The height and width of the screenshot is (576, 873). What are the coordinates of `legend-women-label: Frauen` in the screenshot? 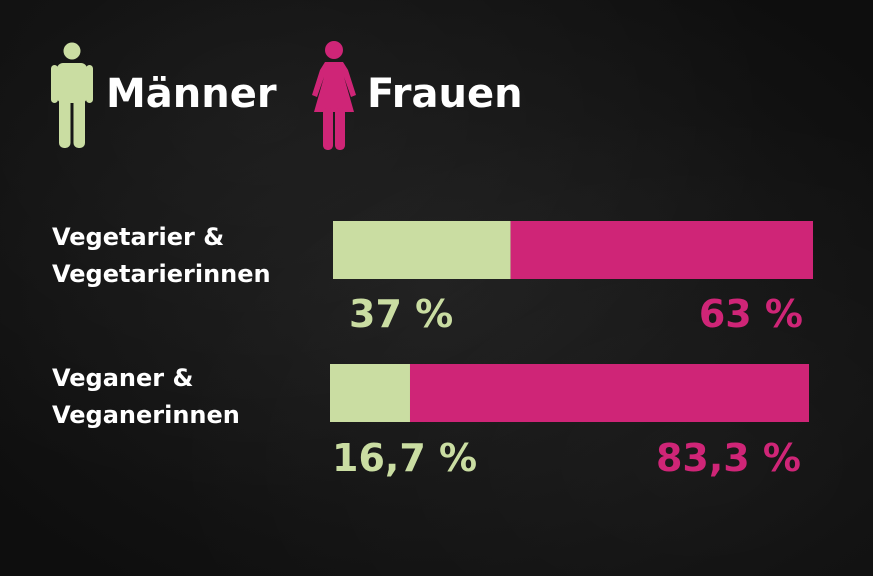 It's located at (445, 94).